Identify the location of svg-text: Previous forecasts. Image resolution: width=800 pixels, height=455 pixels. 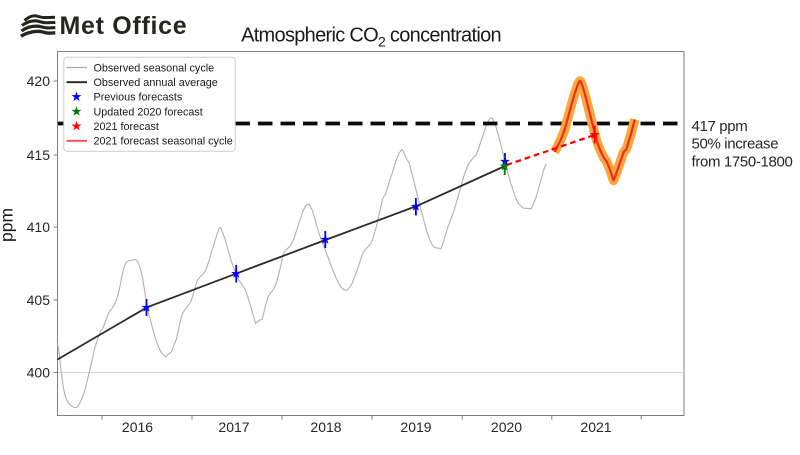
(138, 98).